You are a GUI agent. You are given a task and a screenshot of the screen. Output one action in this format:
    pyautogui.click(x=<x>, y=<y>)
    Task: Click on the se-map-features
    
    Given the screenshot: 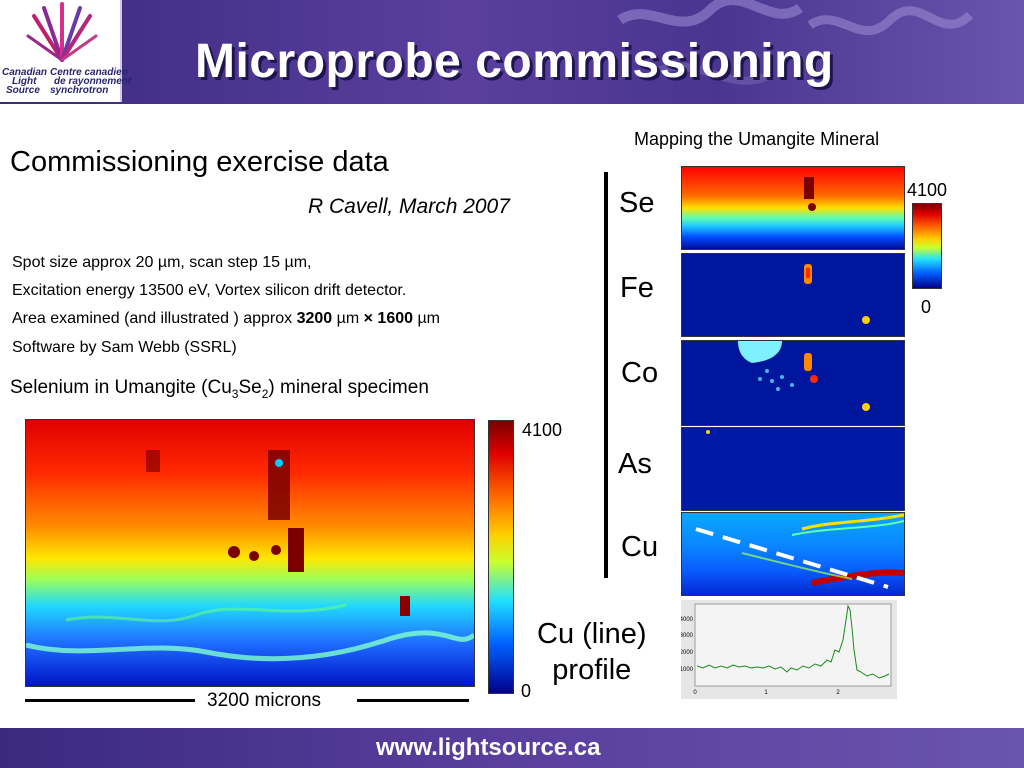 What is the action you would take?
    pyautogui.click(x=810, y=194)
    